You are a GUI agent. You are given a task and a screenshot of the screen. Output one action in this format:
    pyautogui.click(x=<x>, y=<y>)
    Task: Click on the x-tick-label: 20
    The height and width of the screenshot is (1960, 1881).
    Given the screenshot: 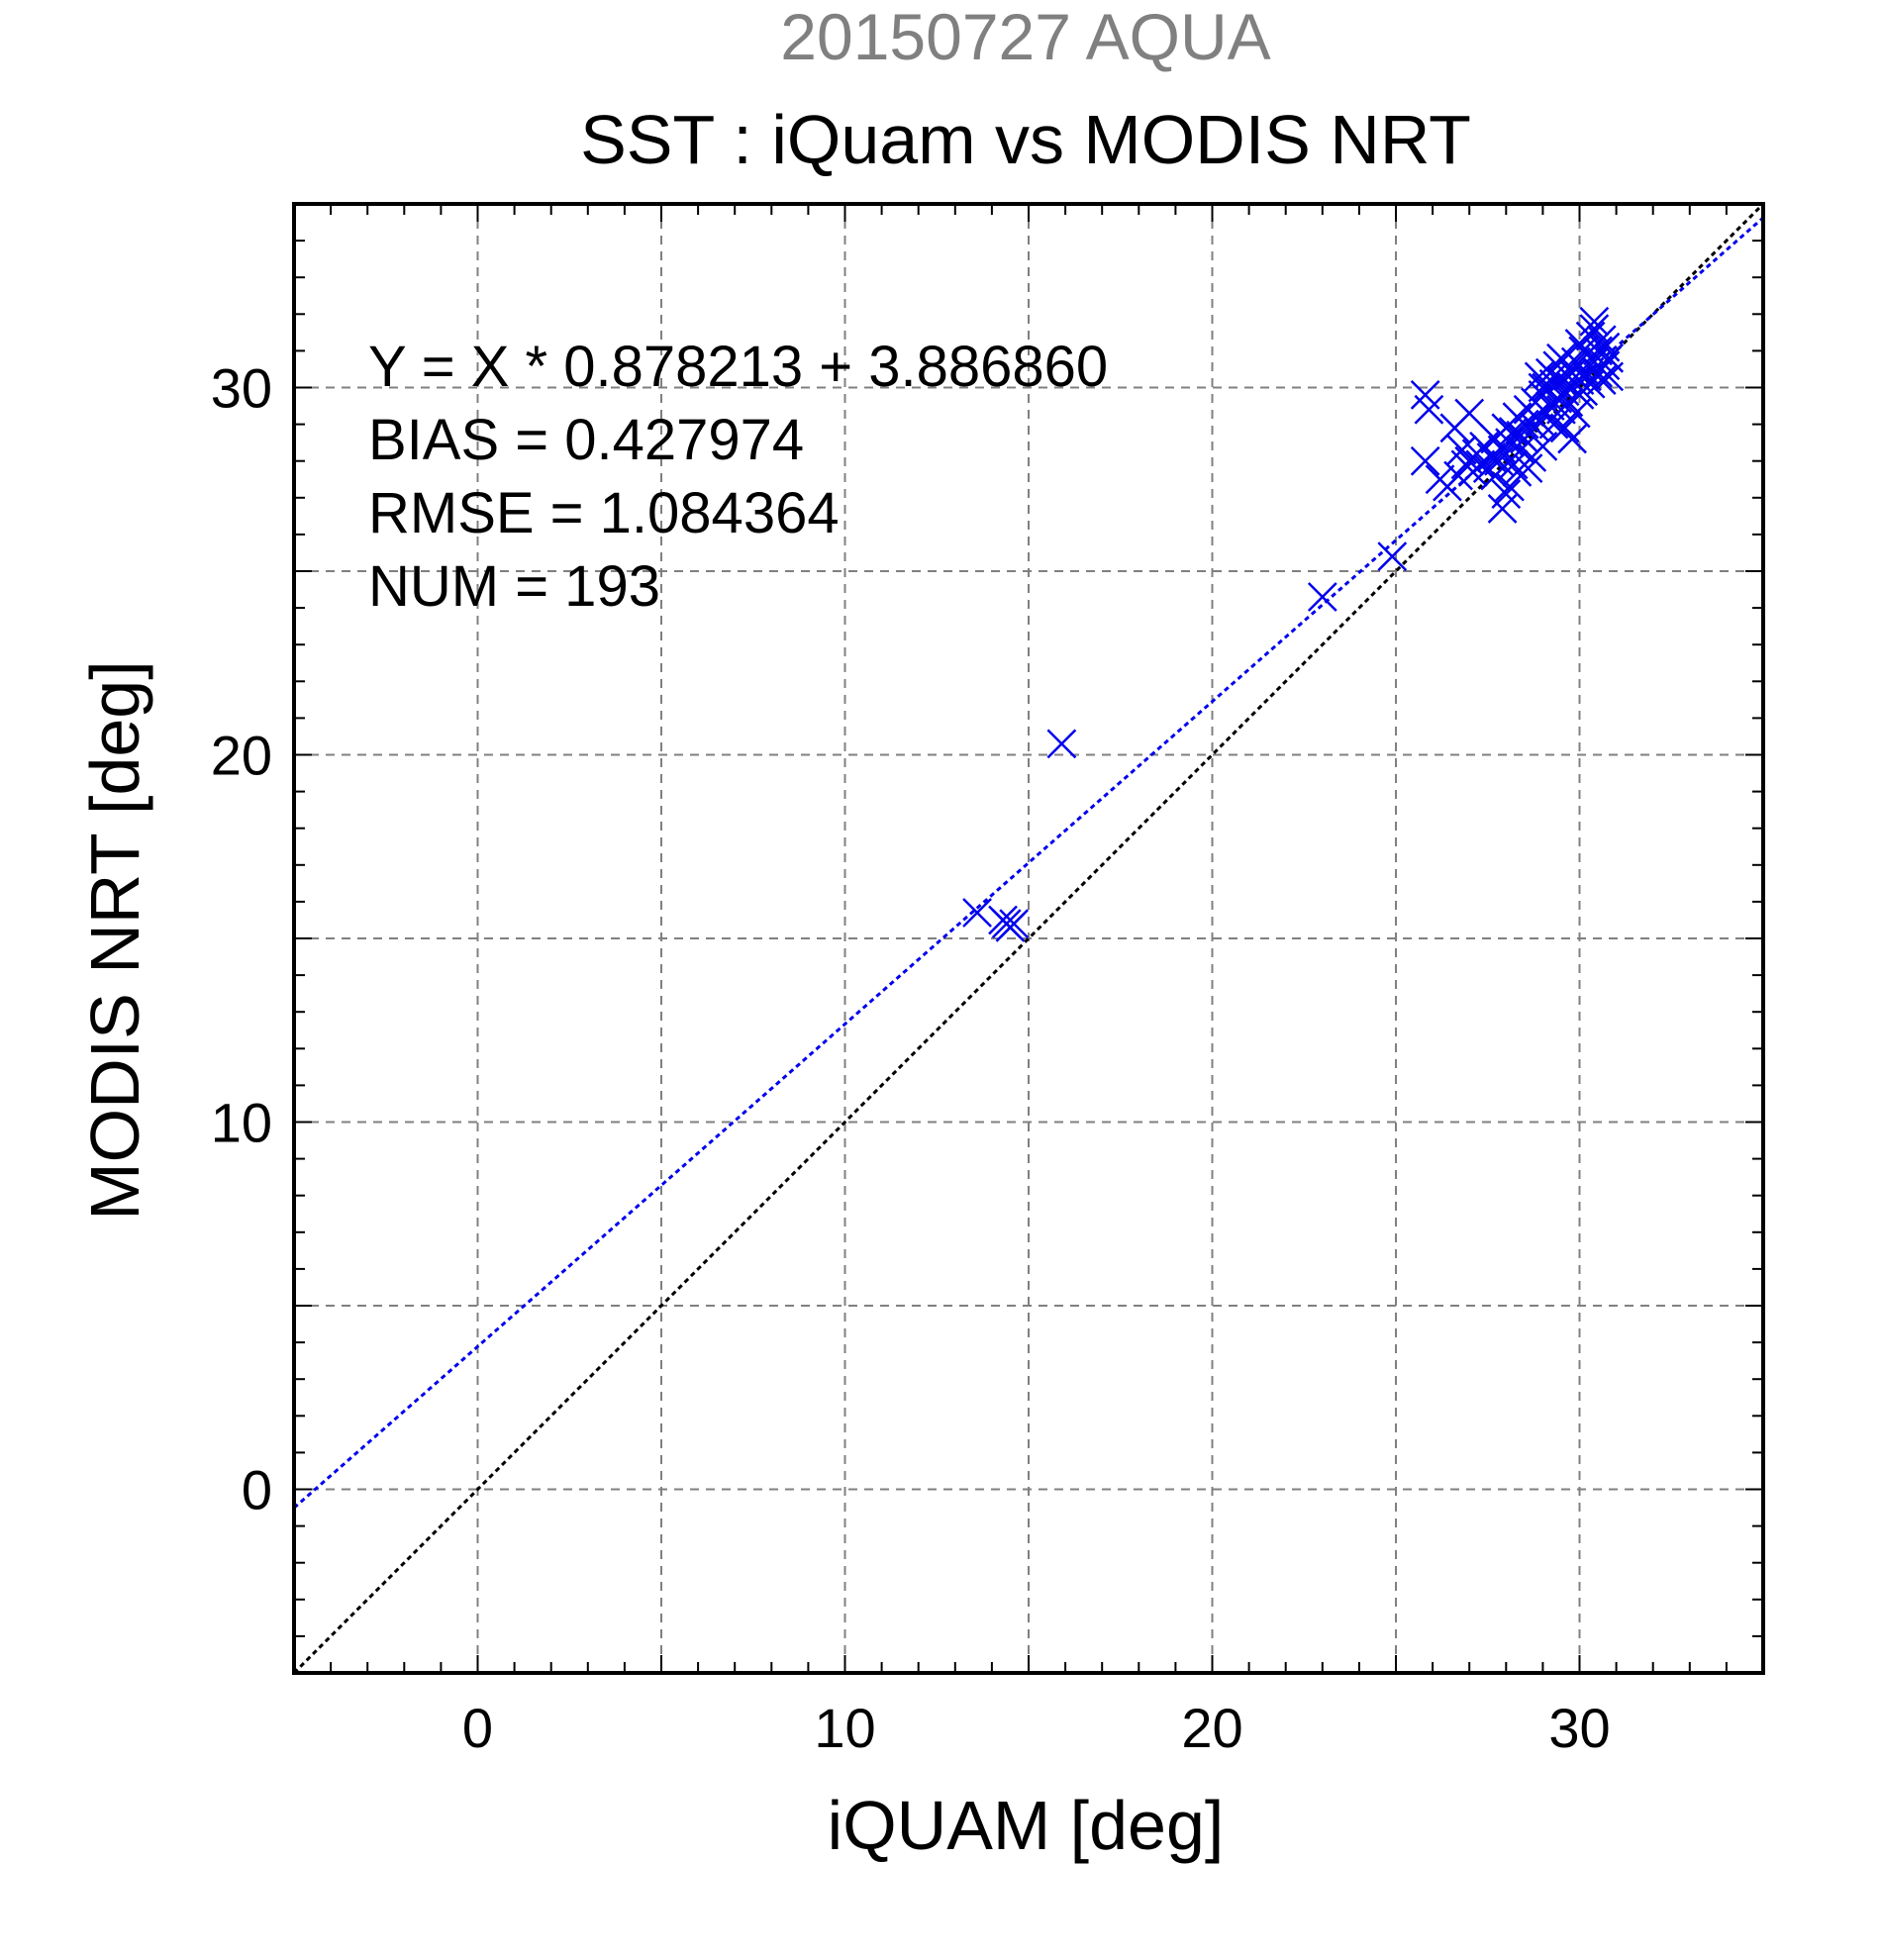 What is the action you would take?
    pyautogui.click(x=1212, y=1728)
    